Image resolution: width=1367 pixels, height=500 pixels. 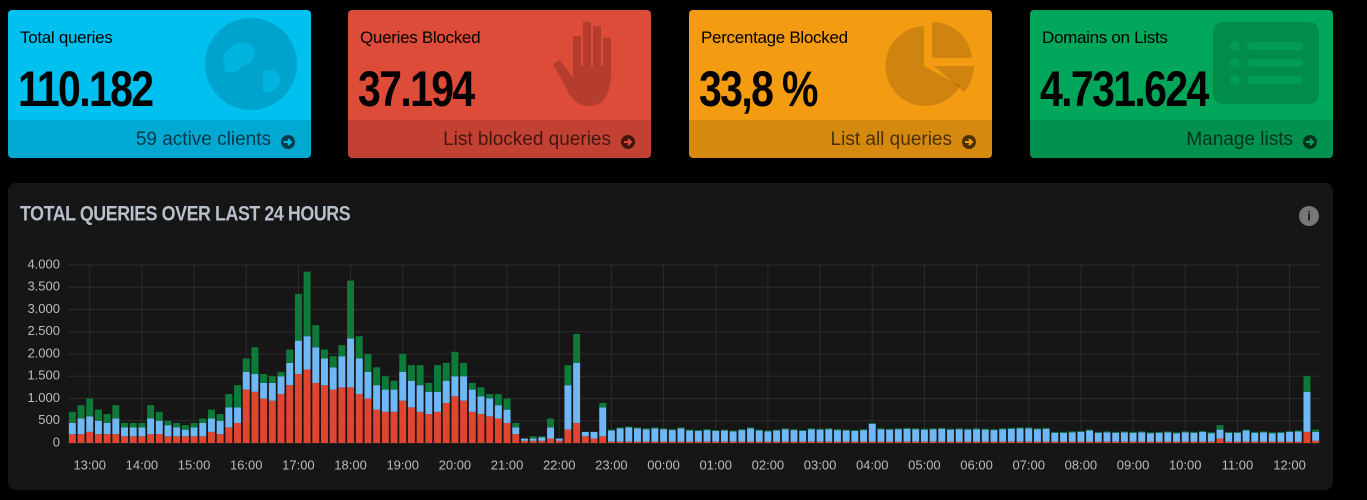 I want to click on x-tick-label: 13:00, so click(x=89, y=464).